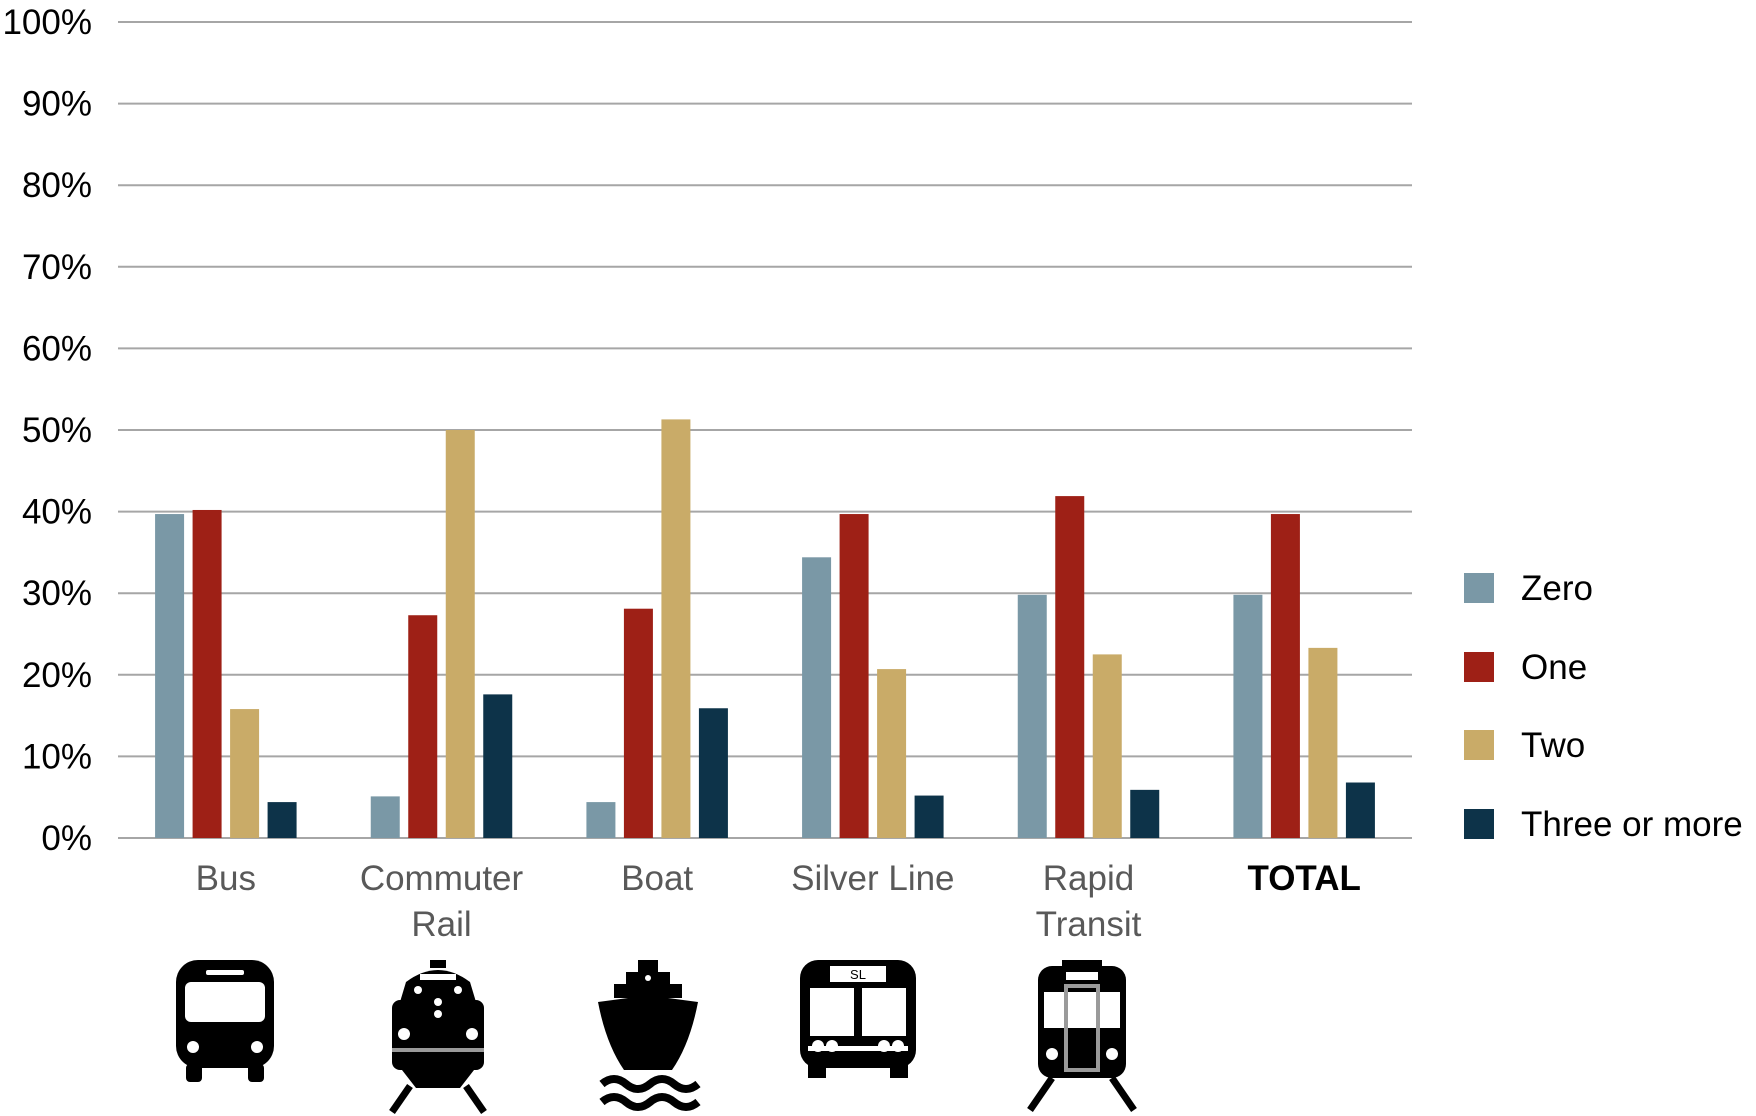 This screenshot has height=1116, width=1756. What do you see at coordinates (57, 430) in the screenshot?
I see `y-tick-label: 50%` at bounding box center [57, 430].